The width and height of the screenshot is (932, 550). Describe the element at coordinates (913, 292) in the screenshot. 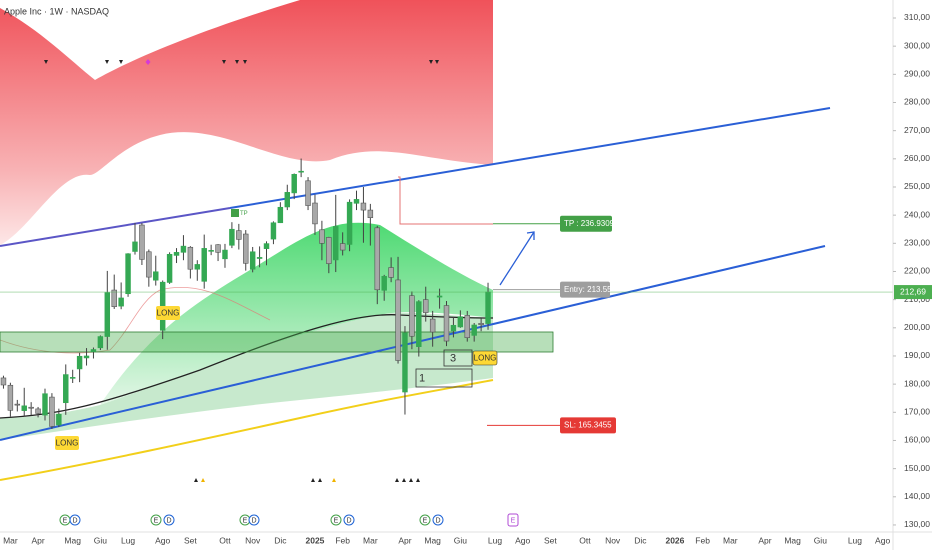

I see `last-price-box` at that location.